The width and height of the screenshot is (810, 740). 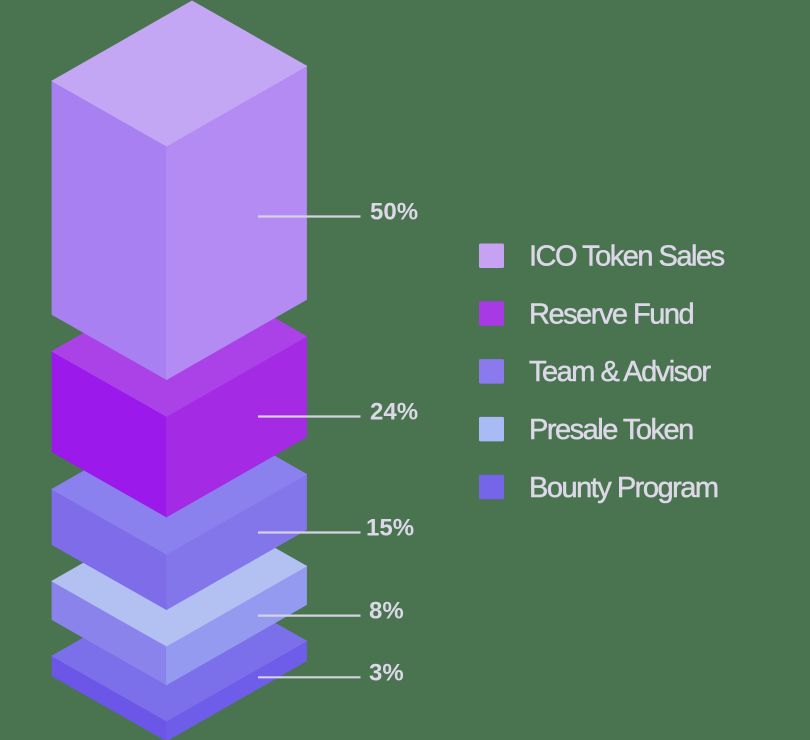 I want to click on svg-text: Bounty Program, so click(x=623, y=488).